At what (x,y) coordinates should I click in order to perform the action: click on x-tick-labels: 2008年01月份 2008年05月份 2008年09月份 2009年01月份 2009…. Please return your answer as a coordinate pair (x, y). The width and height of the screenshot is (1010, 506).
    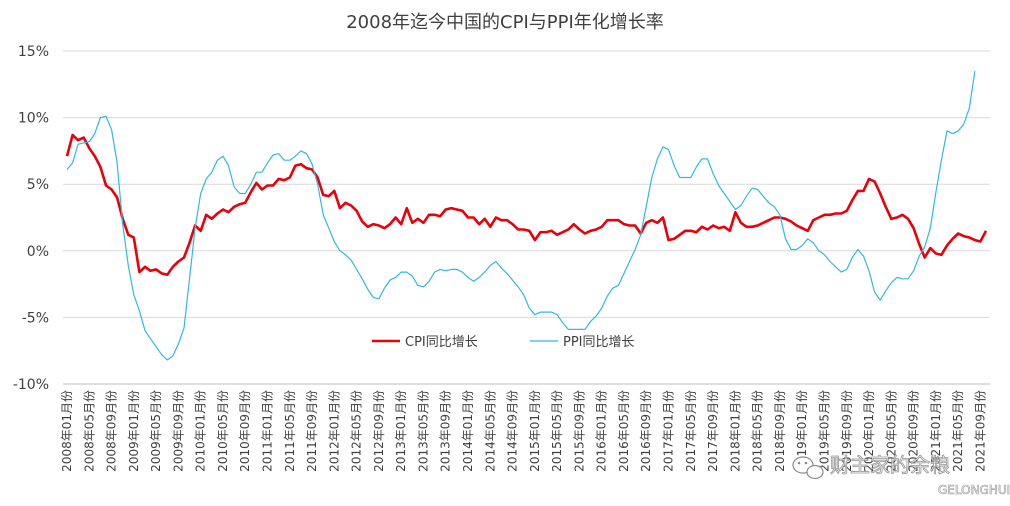
    Looking at the image, I should click on (523, 431).